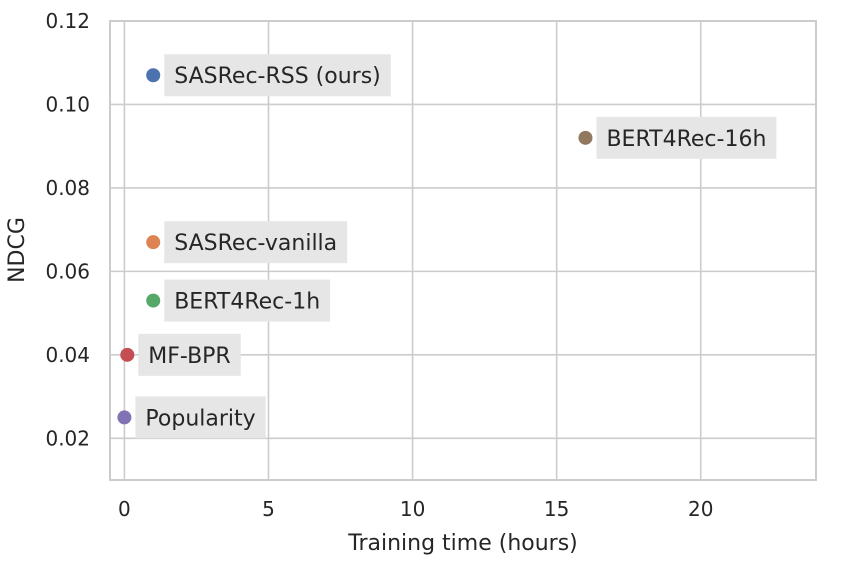 This screenshot has width=848, height=570. I want to click on point-label: Popularity, so click(200, 418).